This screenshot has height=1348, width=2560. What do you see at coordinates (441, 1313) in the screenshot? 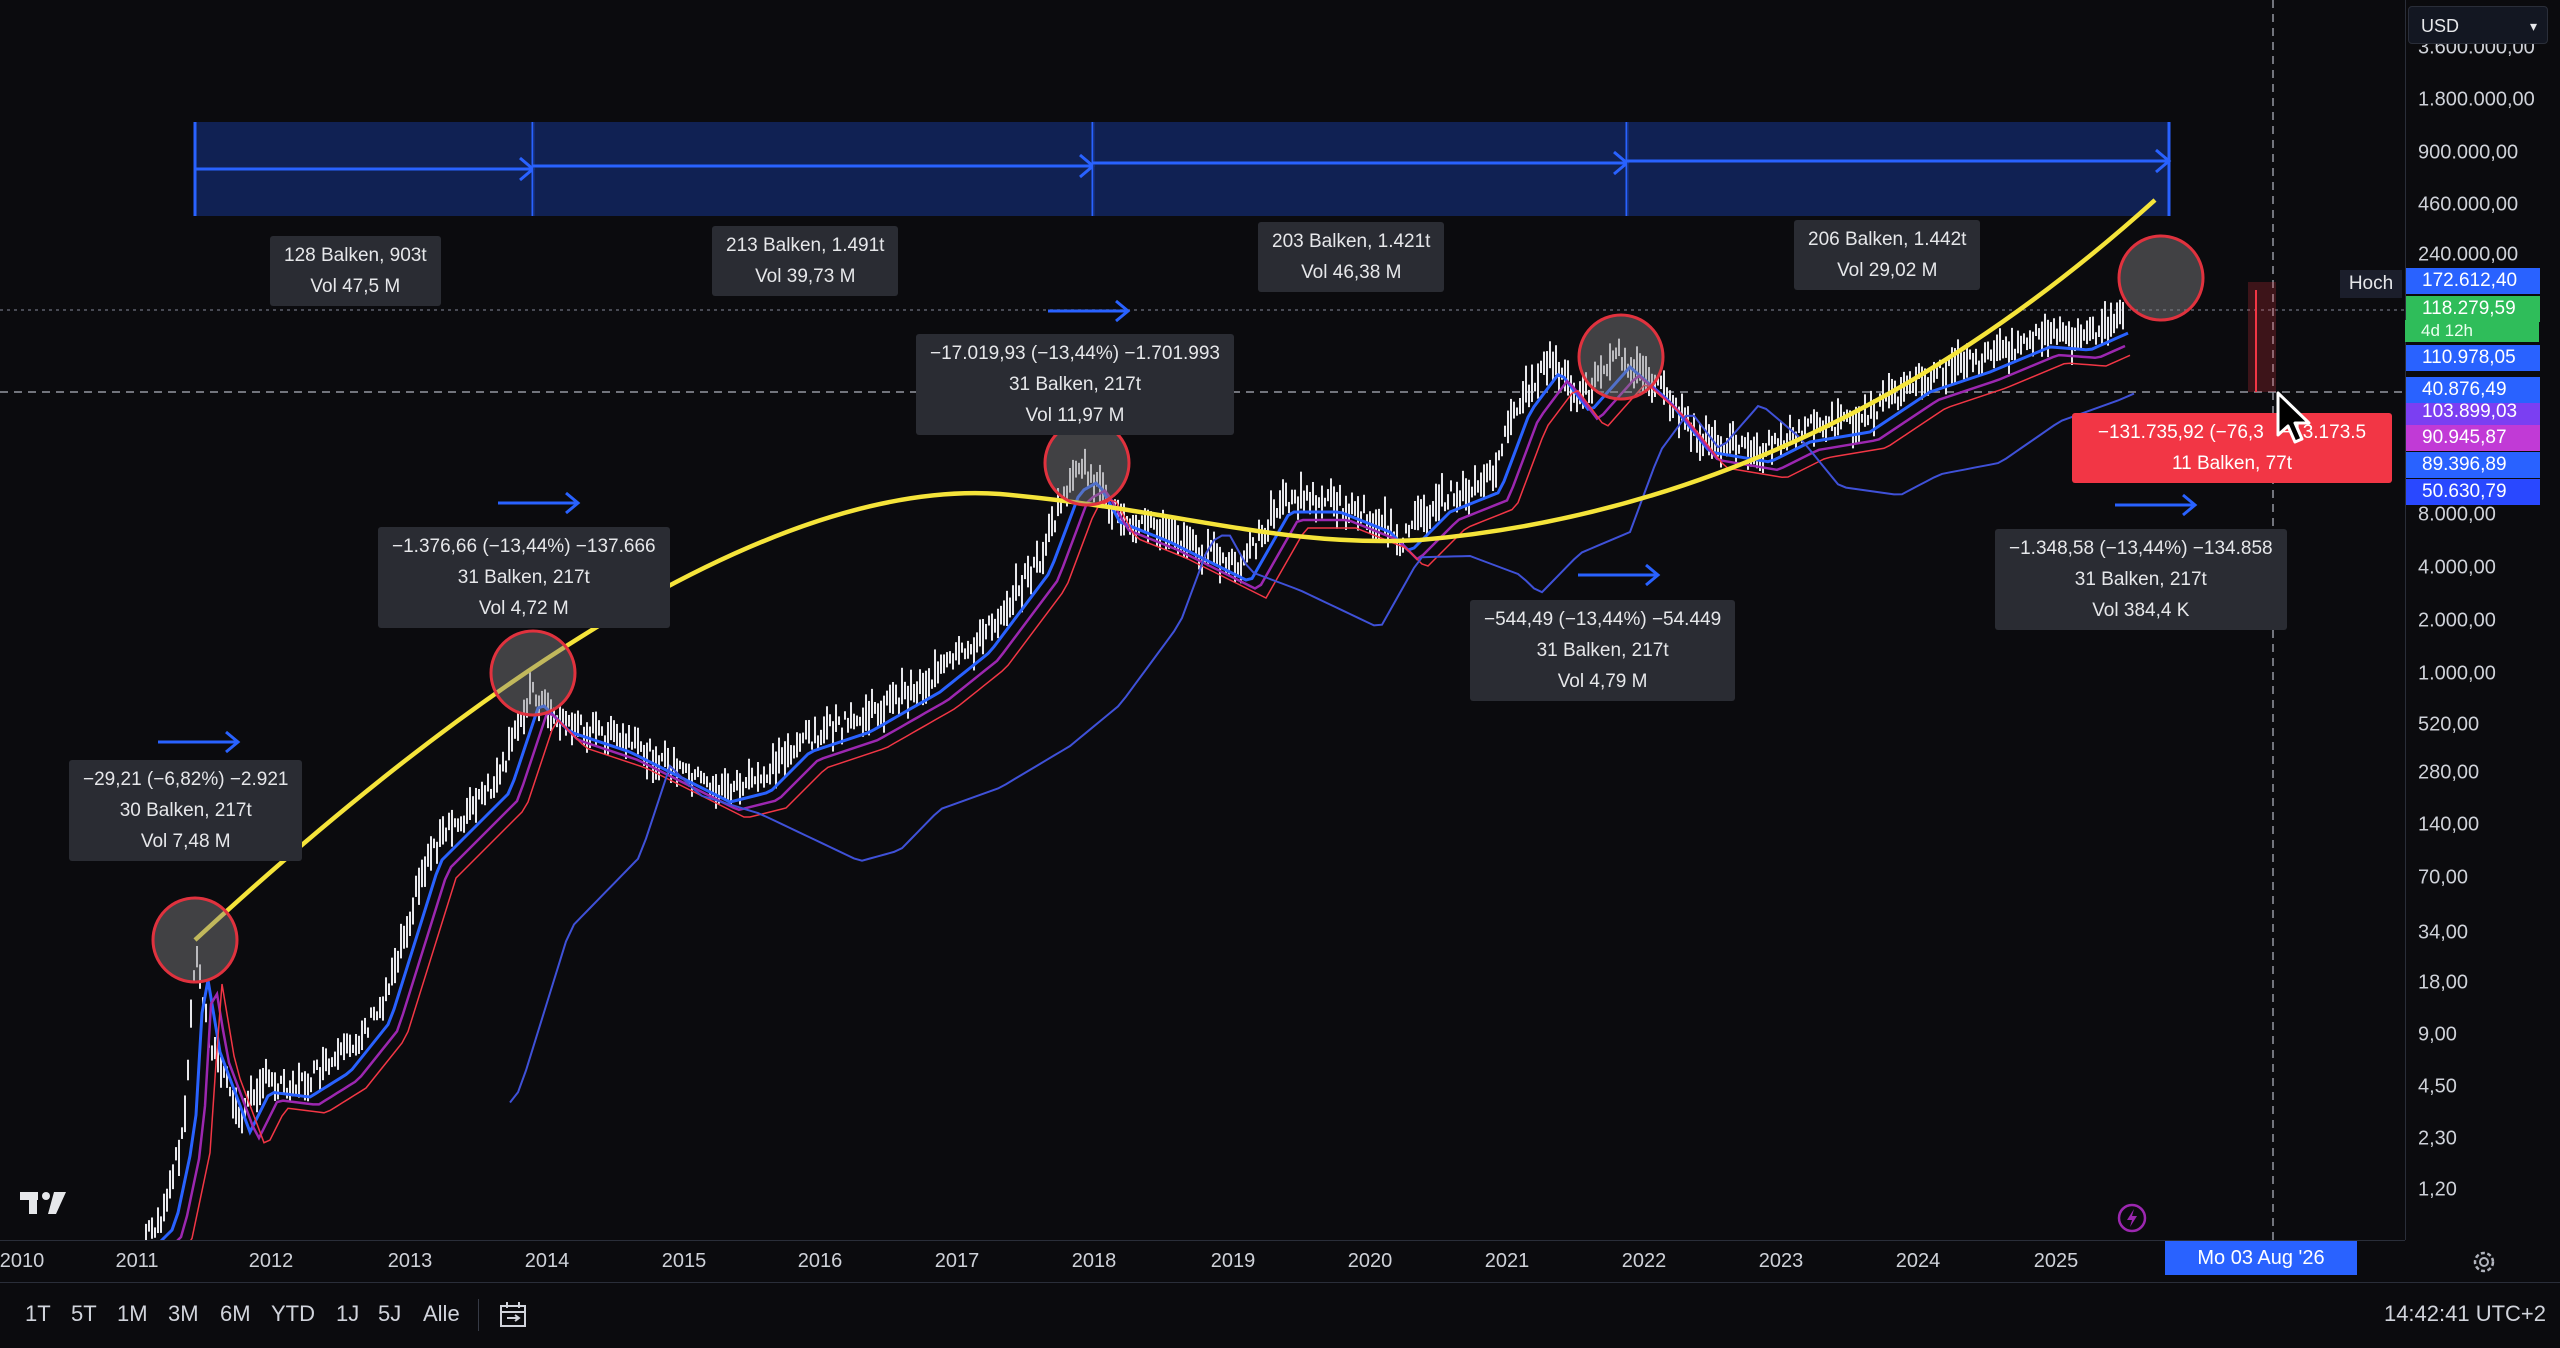
I see `range-button-all: Alle` at bounding box center [441, 1313].